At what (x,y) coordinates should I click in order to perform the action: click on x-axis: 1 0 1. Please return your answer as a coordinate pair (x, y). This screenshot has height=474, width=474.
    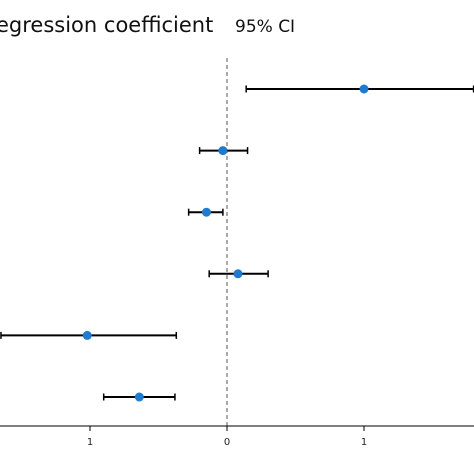
    Looking at the image, I should click on (237, 436).